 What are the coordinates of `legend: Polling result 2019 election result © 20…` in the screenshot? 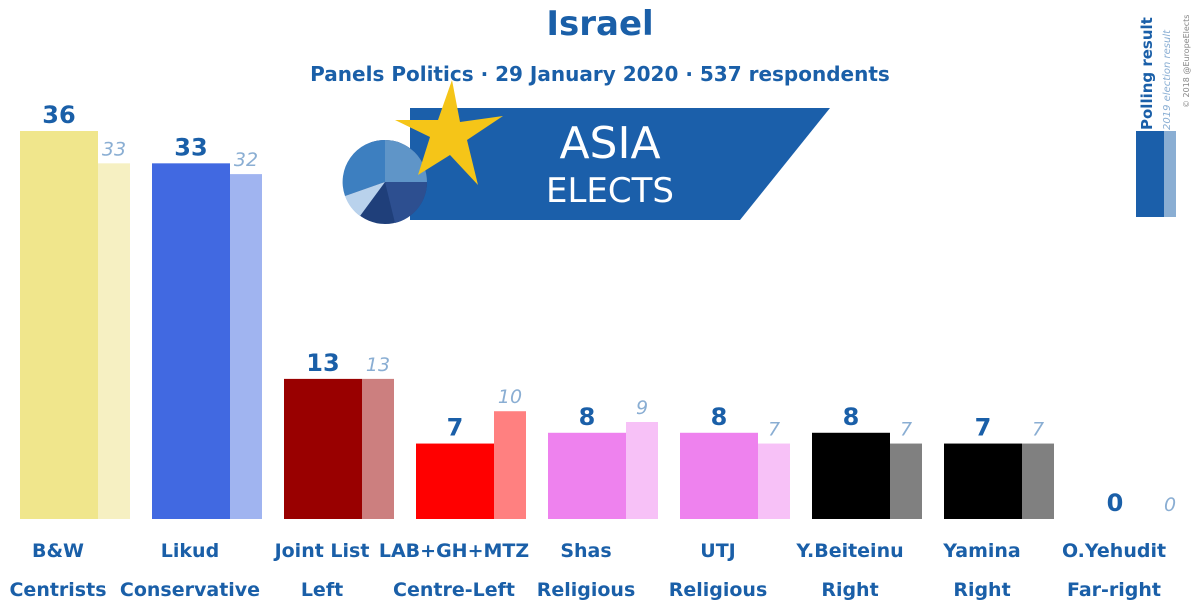 It's located at (1164, 115).